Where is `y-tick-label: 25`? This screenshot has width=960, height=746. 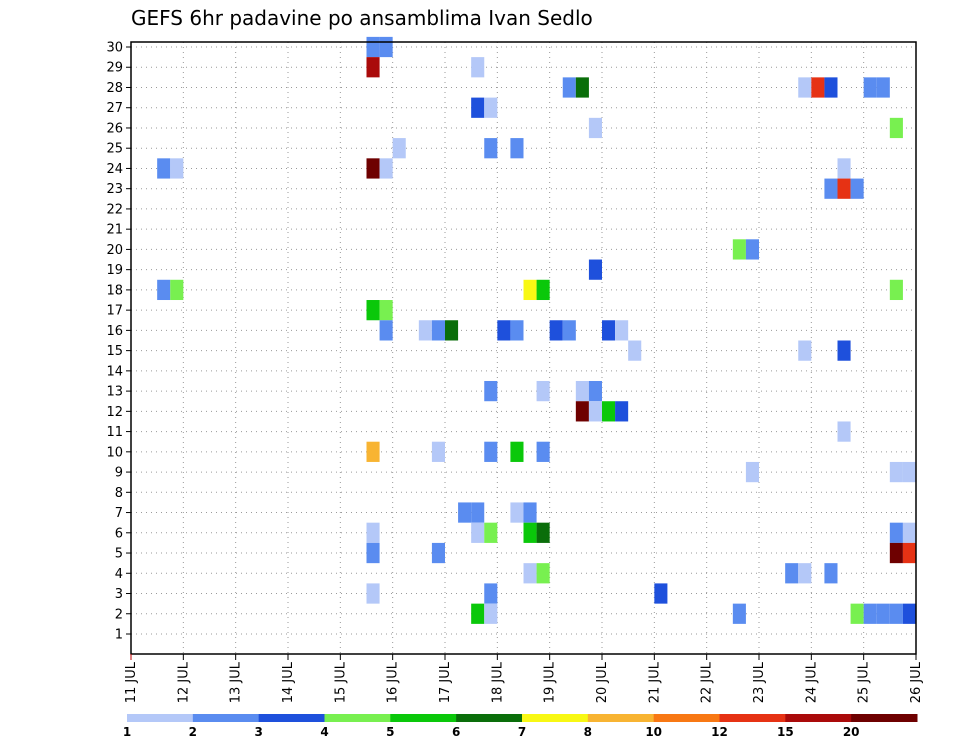 y-tick-label: 25 is located at coordinates (114, 149).